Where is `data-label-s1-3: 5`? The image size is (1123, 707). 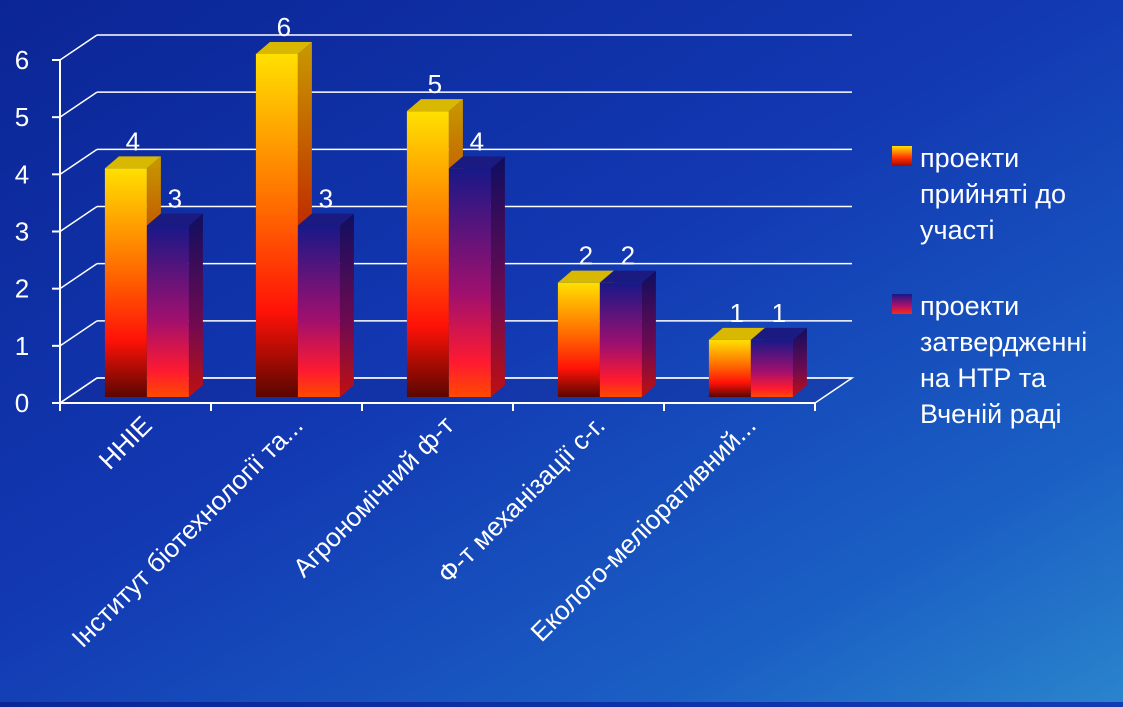
data-label-s1-3: 5 is located at coordinates (435, 84).